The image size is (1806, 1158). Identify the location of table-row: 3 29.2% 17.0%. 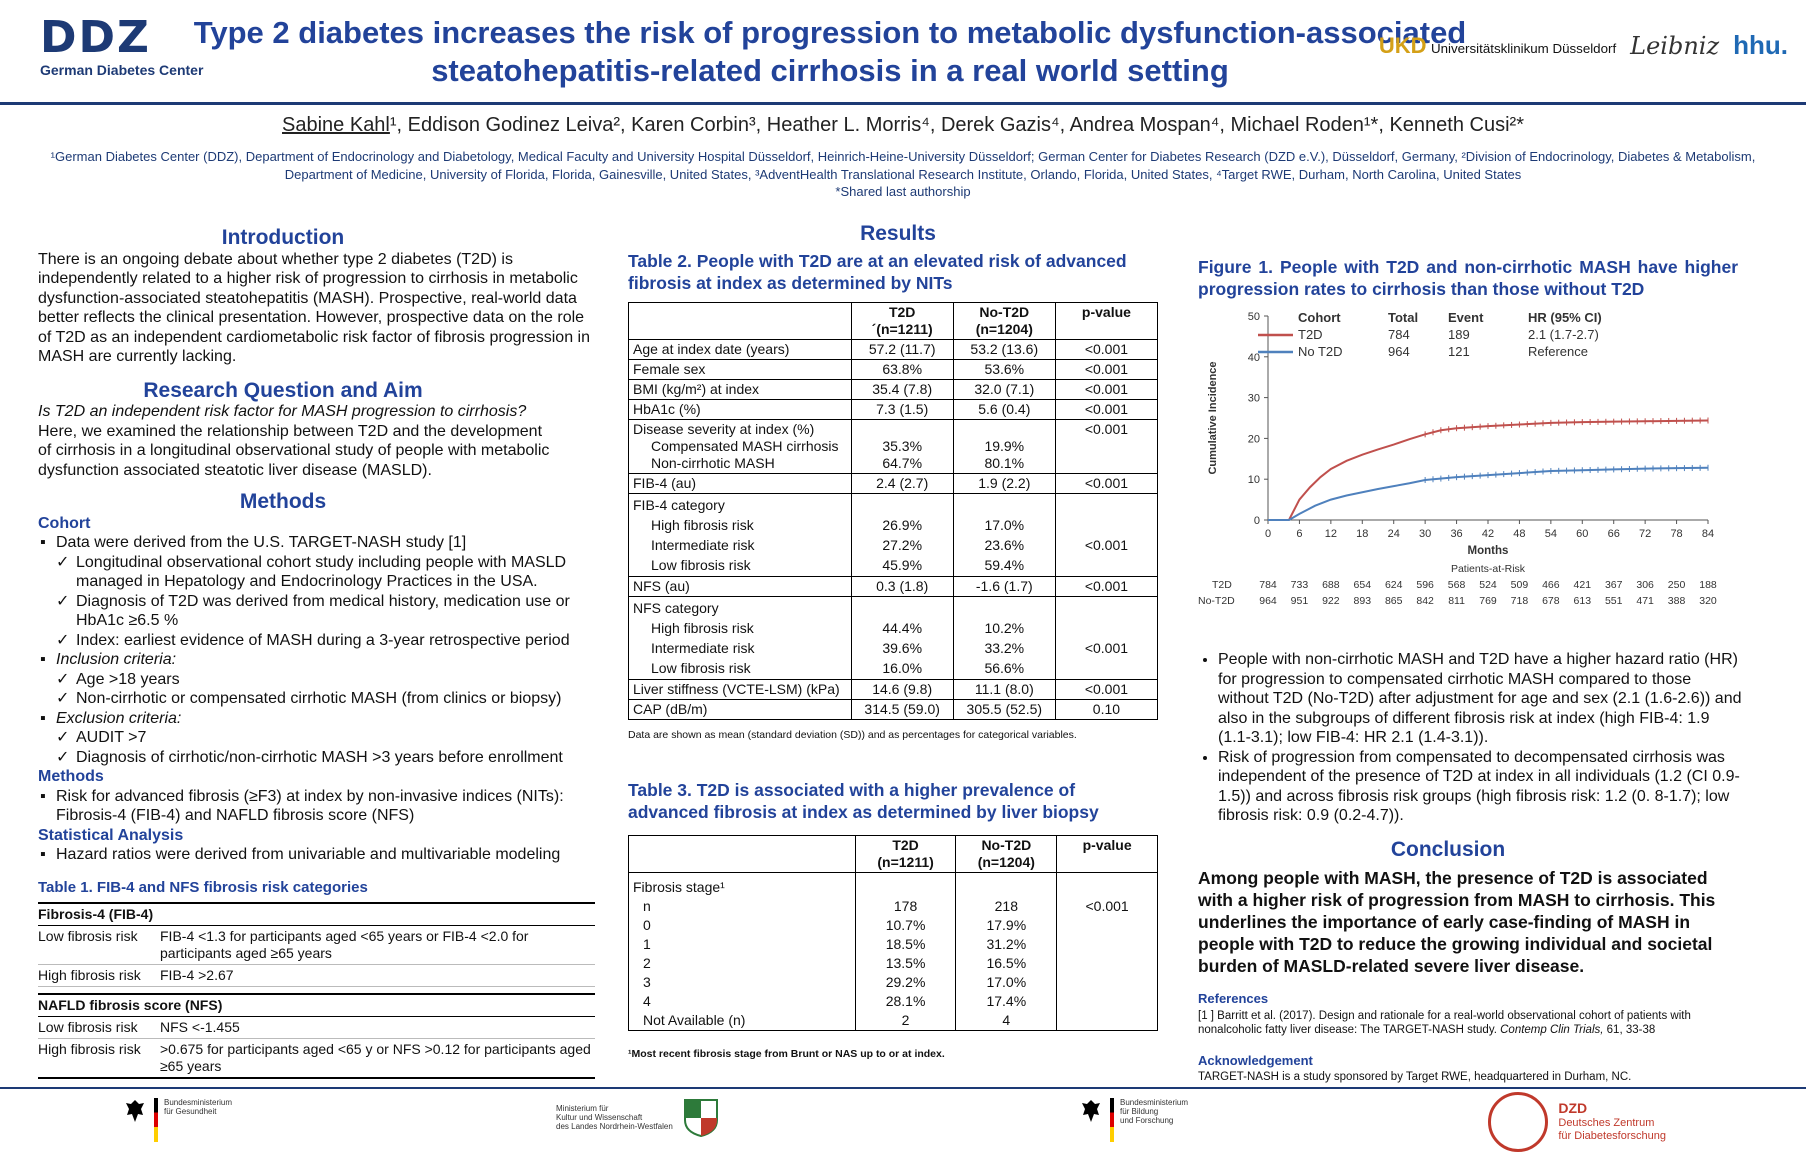
(893, 982).